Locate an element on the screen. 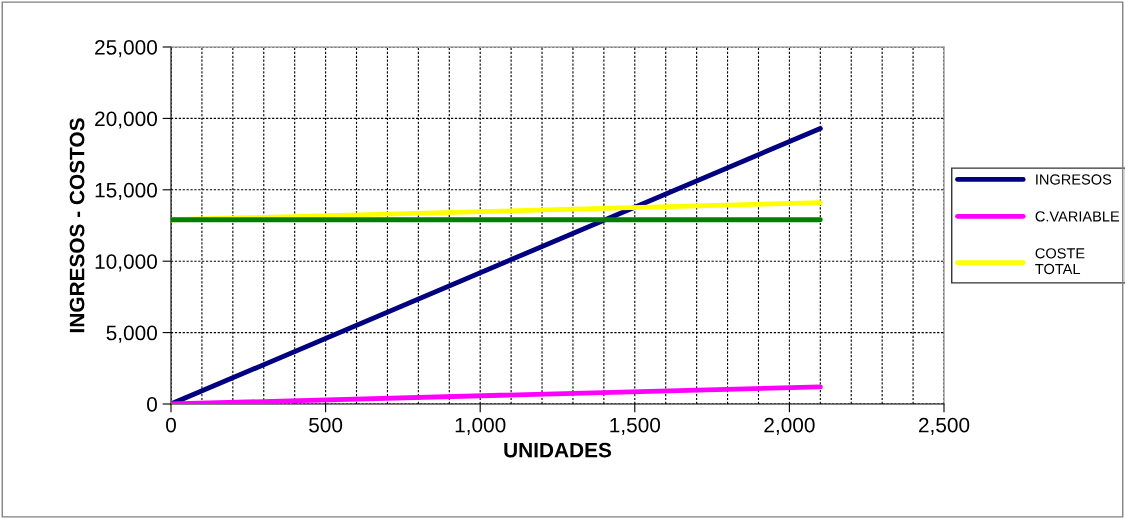 This screenshot has width=1125, height=519. legend-label: C.VARIABLE is located at coordinates (1077, 216).